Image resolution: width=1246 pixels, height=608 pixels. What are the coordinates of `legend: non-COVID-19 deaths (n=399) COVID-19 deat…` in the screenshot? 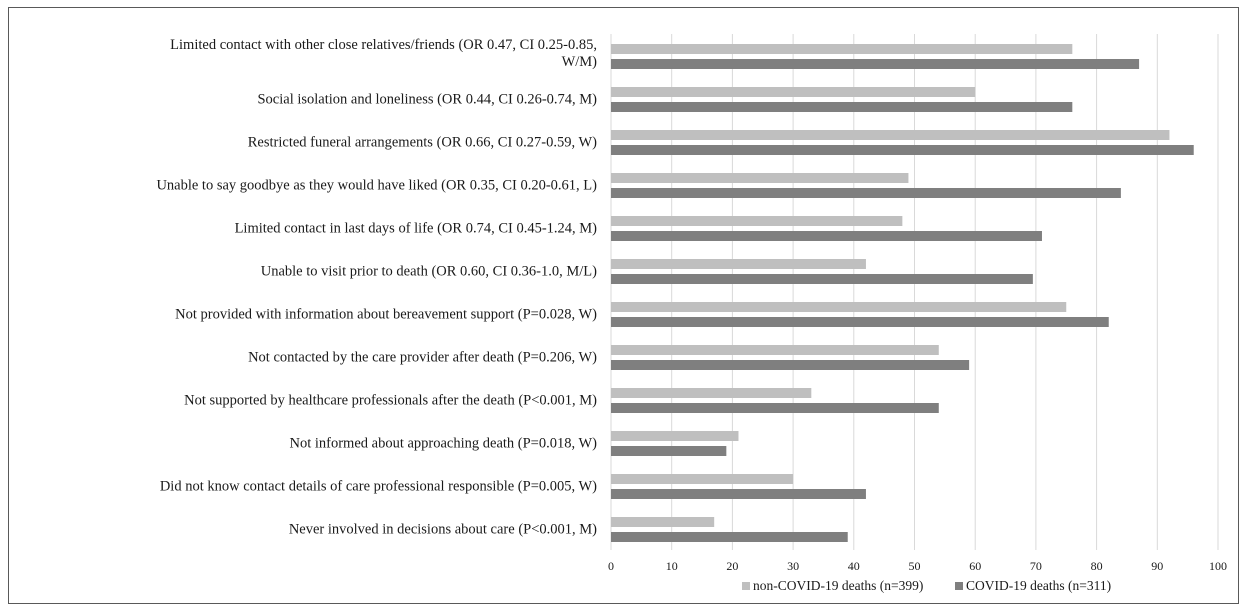 It's located at (926, 585).